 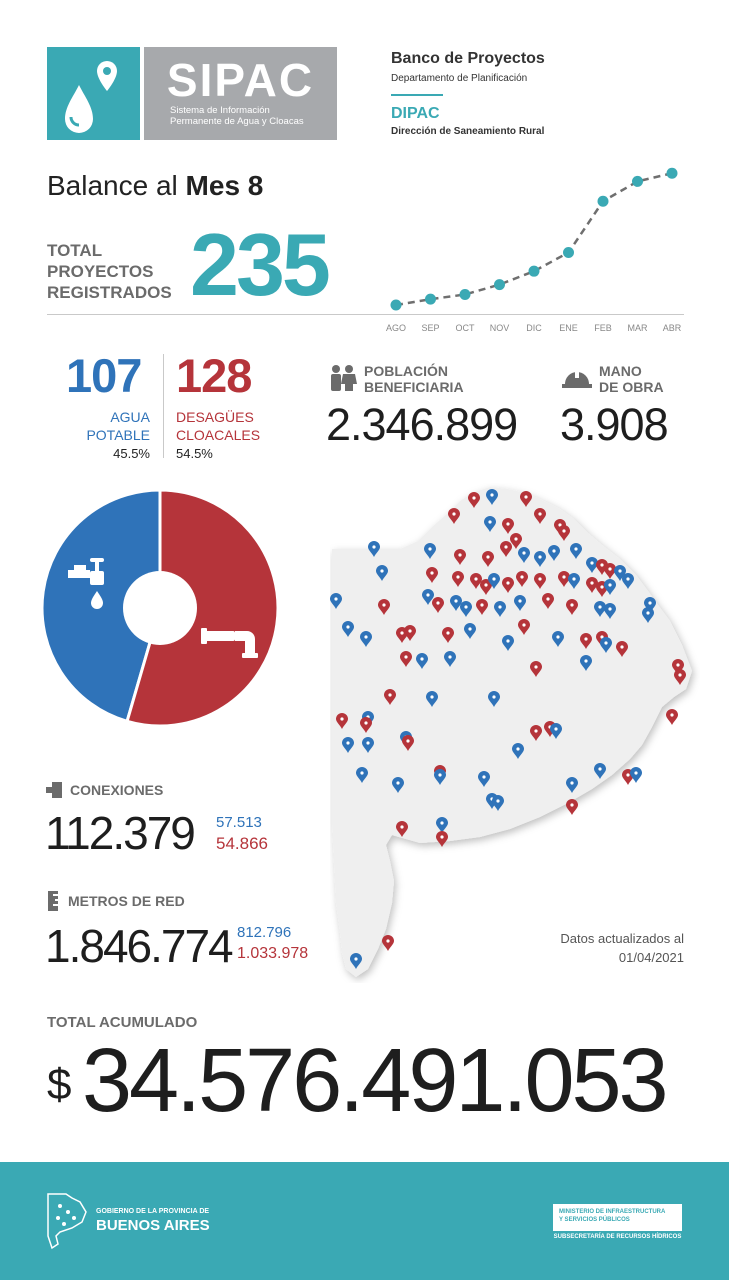 I want to click on trend-point-abr, so click(x=672, y=173).